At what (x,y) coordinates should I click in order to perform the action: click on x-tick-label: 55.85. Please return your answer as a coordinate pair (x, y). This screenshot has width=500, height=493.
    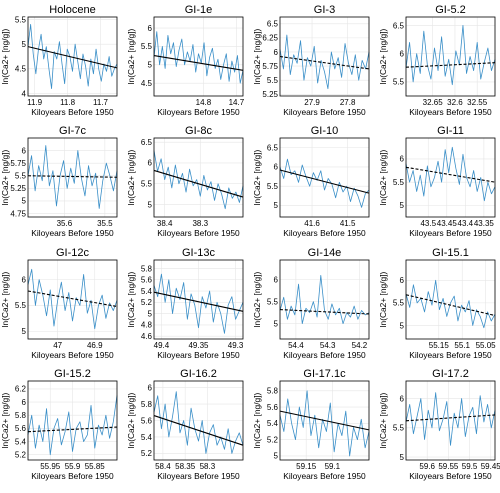
    Looking at the image, I should click on (95, 466).